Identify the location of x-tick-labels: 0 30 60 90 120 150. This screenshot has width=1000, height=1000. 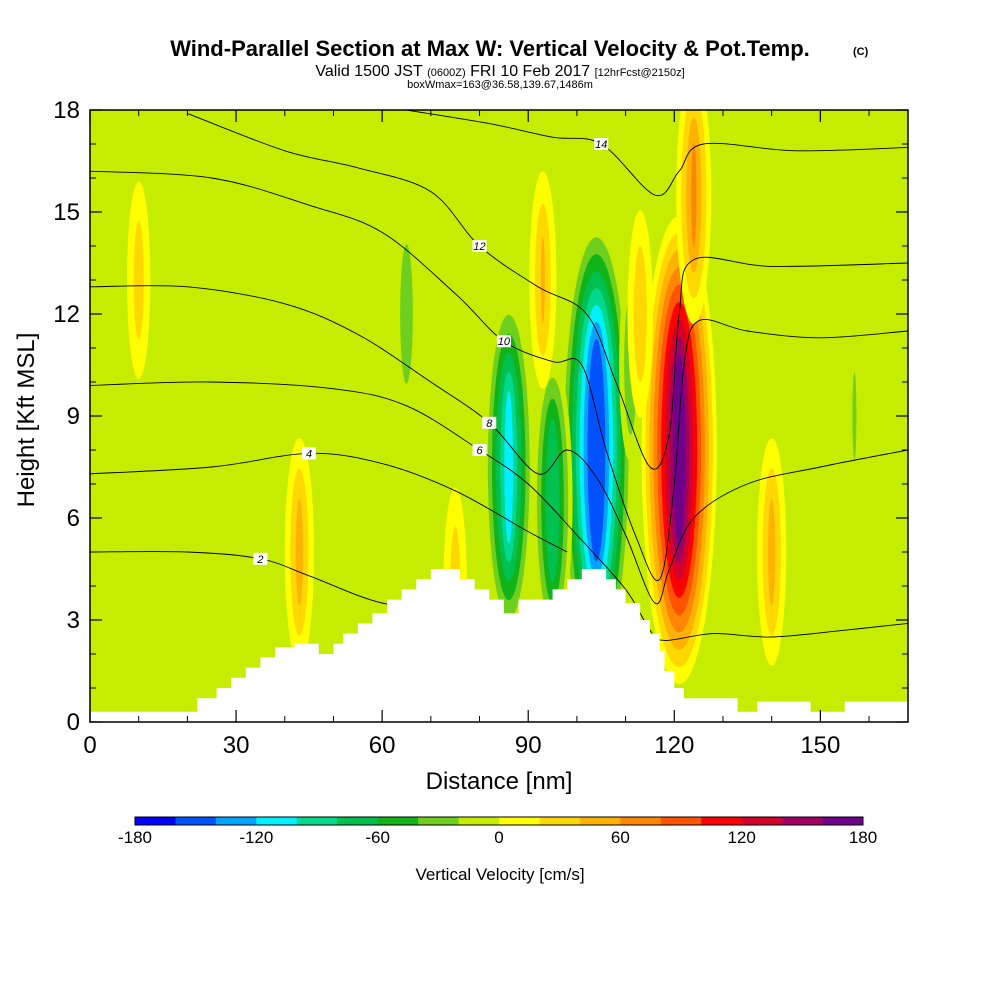
(461, 745).